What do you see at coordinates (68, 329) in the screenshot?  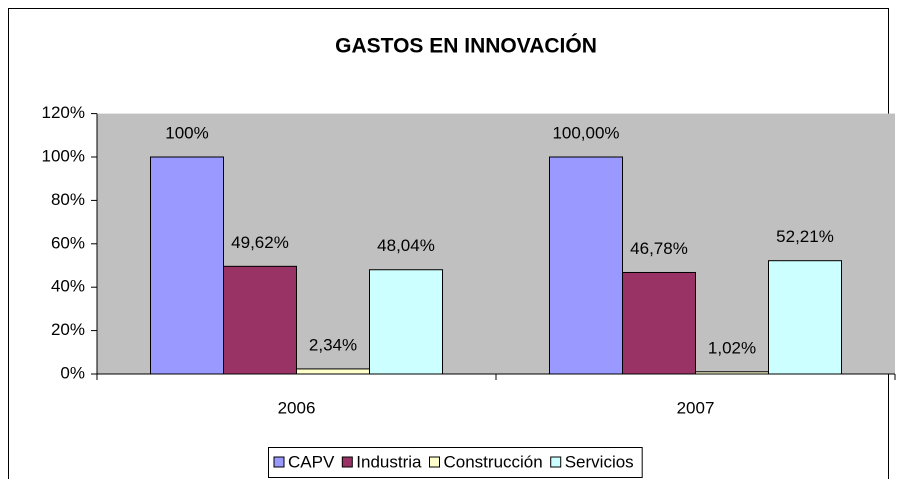 I see `y-tick-label: 20%` at bounding box center [68, 329].